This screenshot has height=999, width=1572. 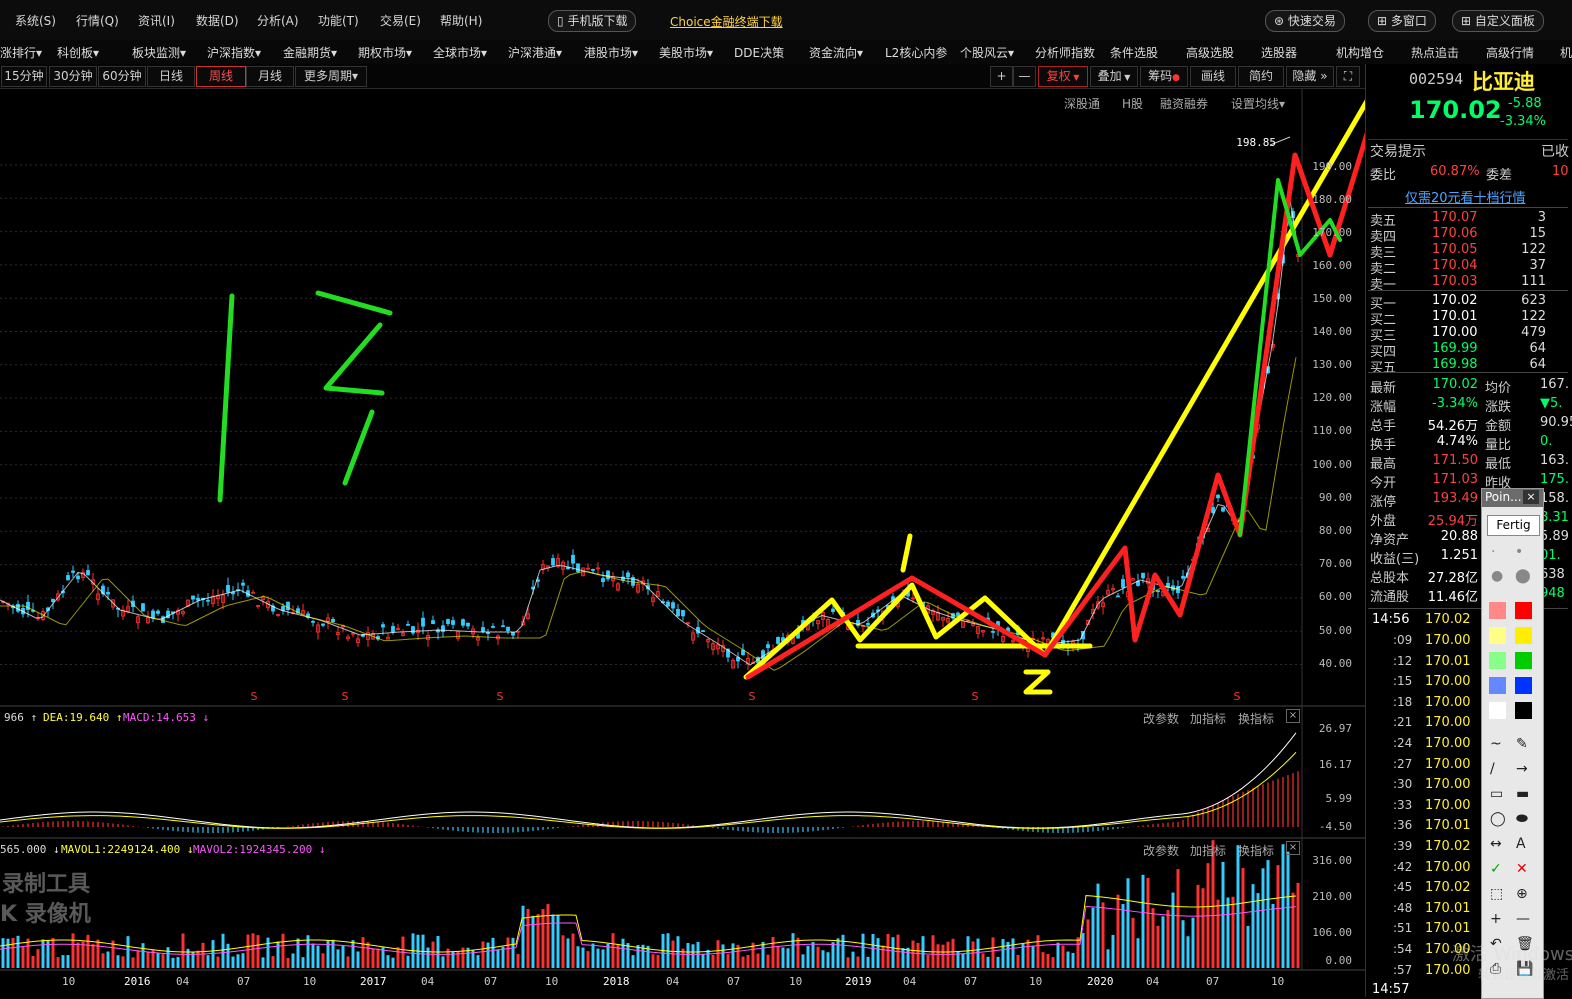 I want to click on menu-item-1: 行情(Q), so click(x=97, y=21).